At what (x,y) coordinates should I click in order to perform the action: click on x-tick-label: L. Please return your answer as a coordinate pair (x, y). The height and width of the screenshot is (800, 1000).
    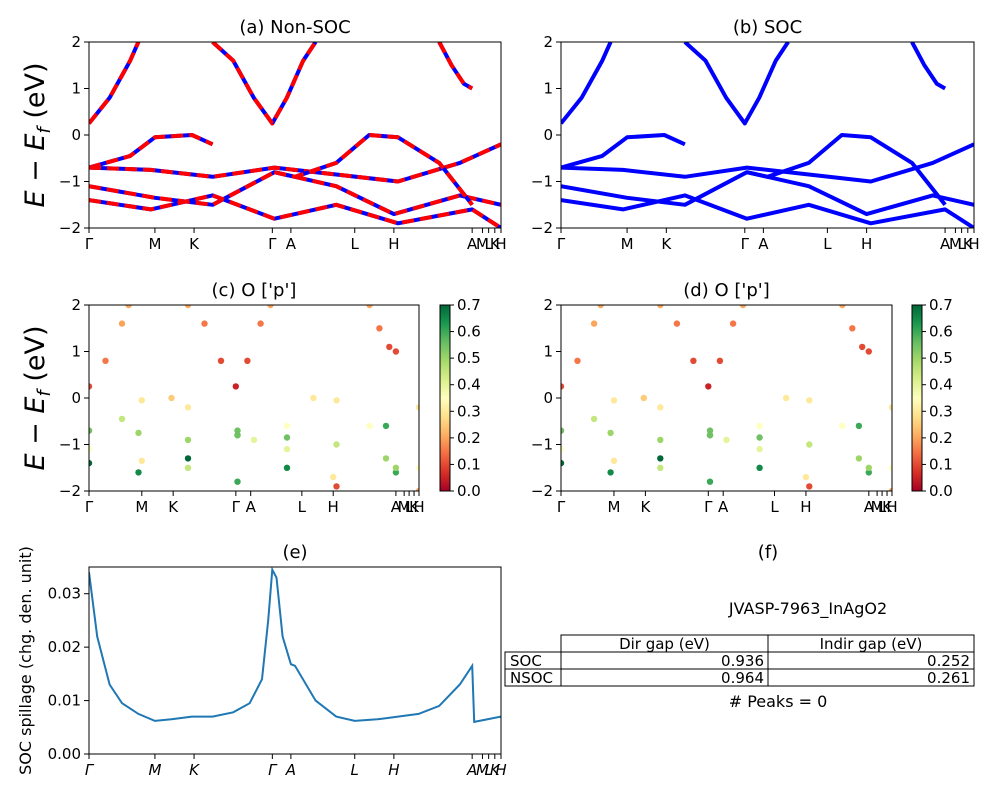
    Looking at the image, I should click on (488, 770).